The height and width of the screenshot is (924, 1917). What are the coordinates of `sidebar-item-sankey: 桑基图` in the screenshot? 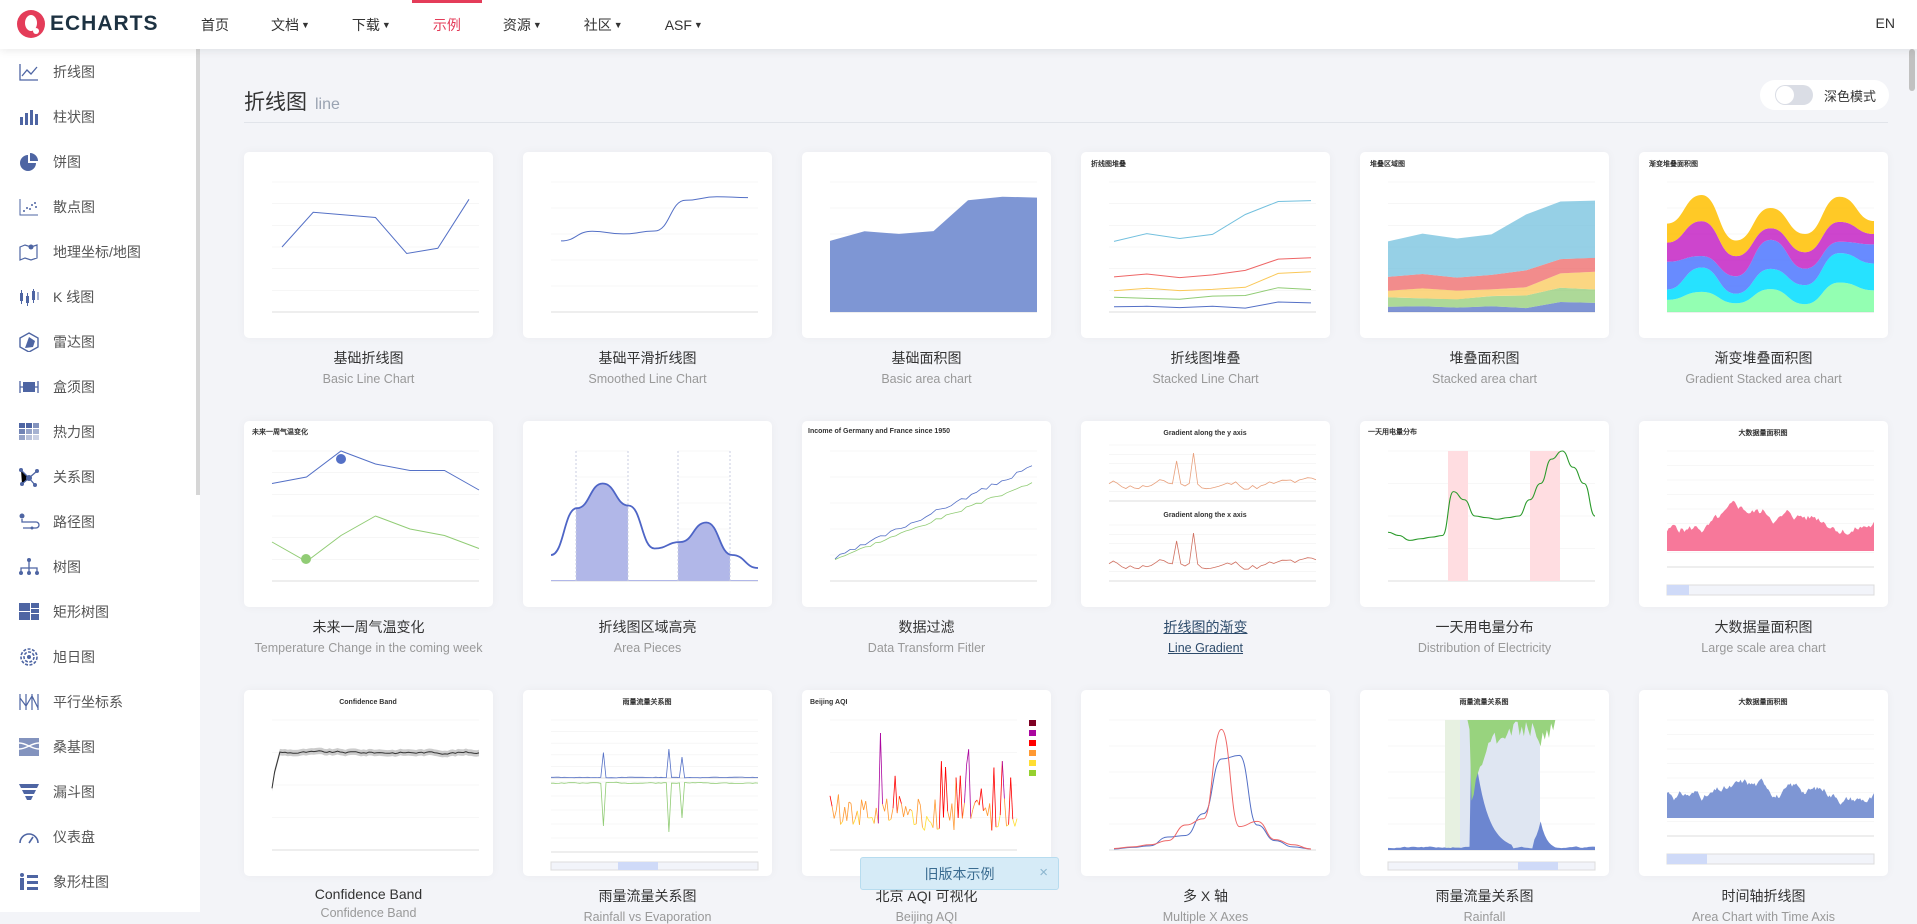 It's located at (98, 746).